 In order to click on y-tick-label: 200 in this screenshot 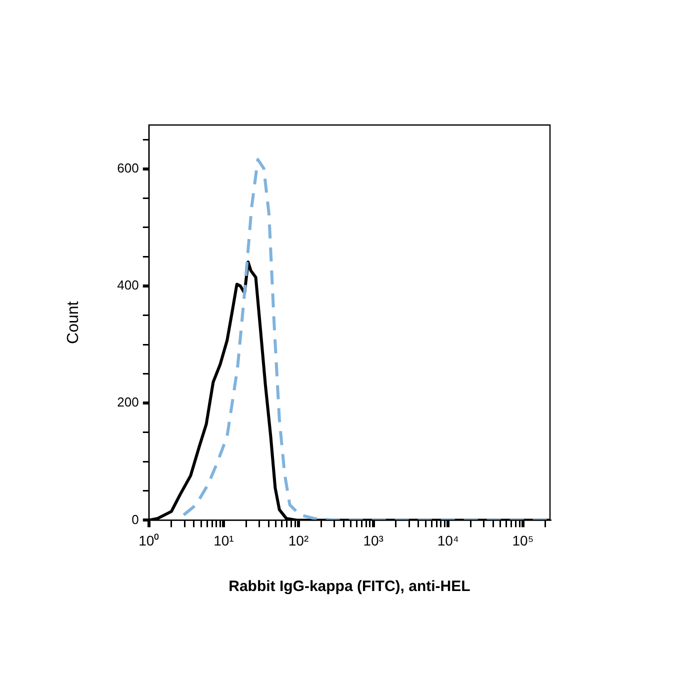, I will do `click(128, 402)`.